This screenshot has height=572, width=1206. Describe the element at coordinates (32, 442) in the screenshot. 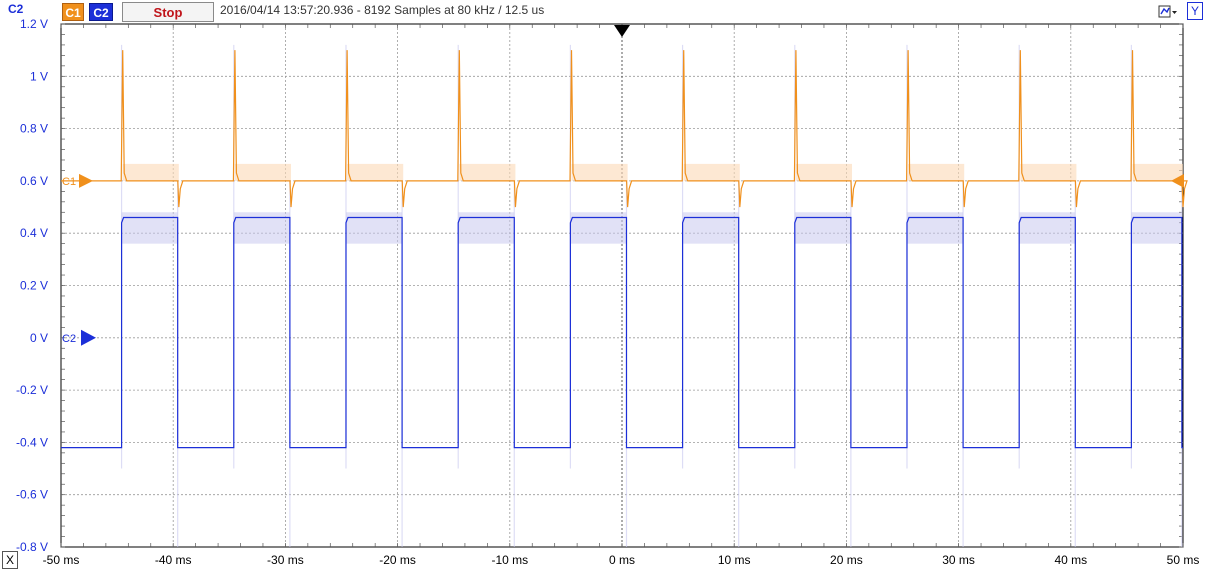

I see `y-tick-label: -0.4 V` at that location.